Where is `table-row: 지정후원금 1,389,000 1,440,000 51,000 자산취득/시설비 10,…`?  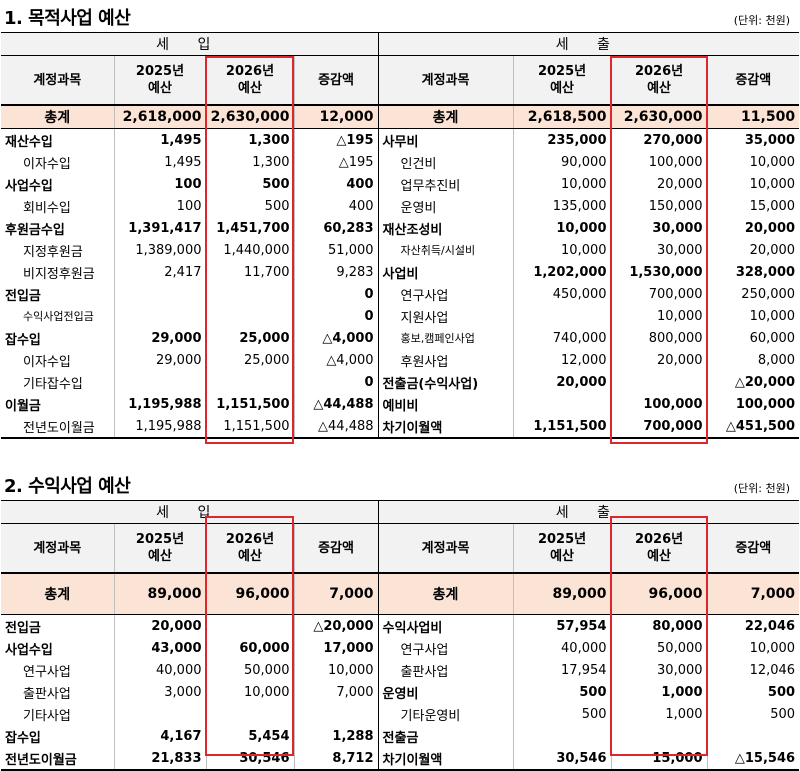 table-row: 지정후원금 1,389,000 1,440,000 51,000 자산취득/시설비 10,… is located at coordinates (400, 250).